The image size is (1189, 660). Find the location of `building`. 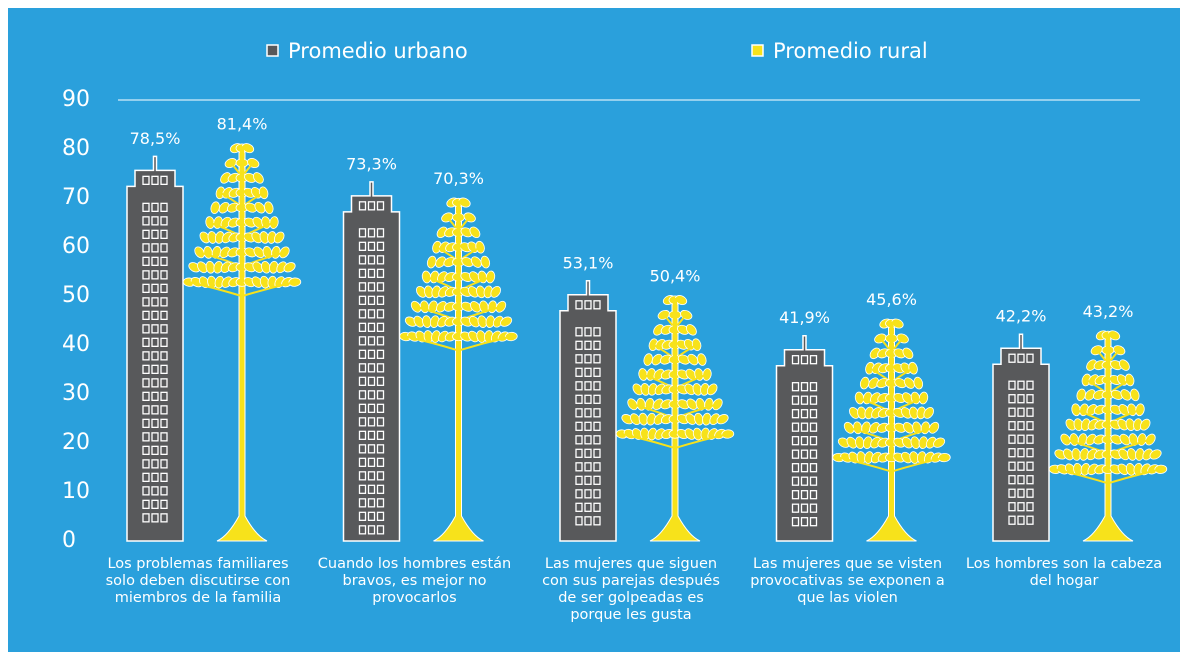

building is located at coordinates (1021, 437).